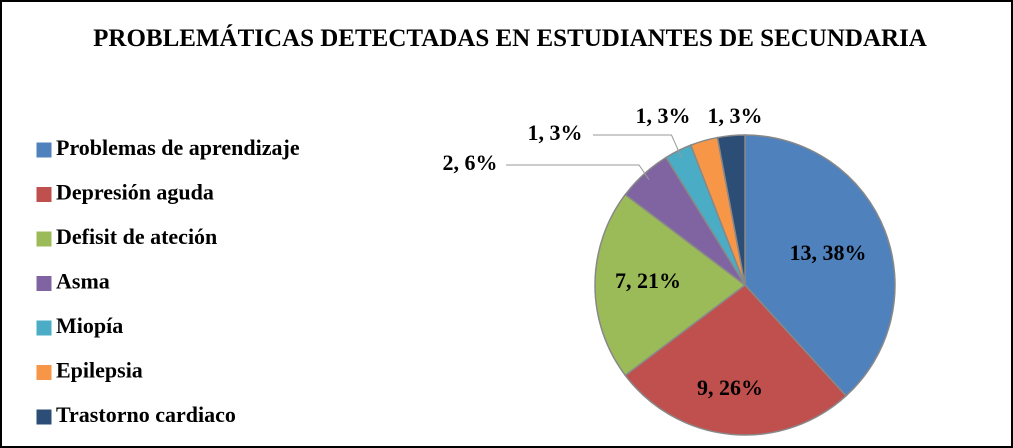 This screenshot has height=448, width=1013. Describe the element at coordinates (470, 162) in the screenshot. I see `data-label: 2, 6%` at that location.